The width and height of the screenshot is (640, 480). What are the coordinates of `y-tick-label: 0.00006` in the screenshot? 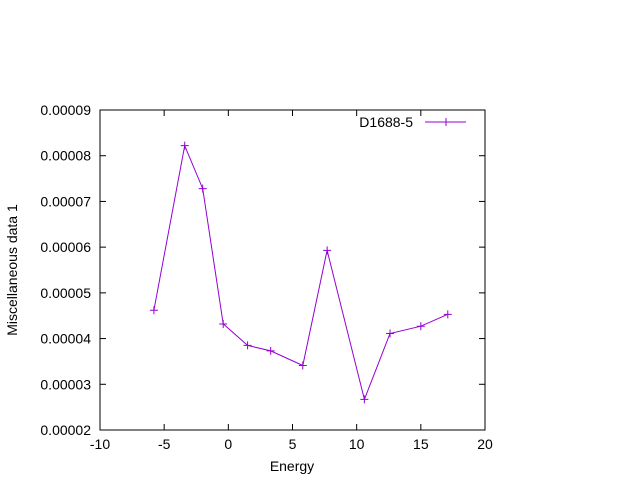 It's located at (65, 247).